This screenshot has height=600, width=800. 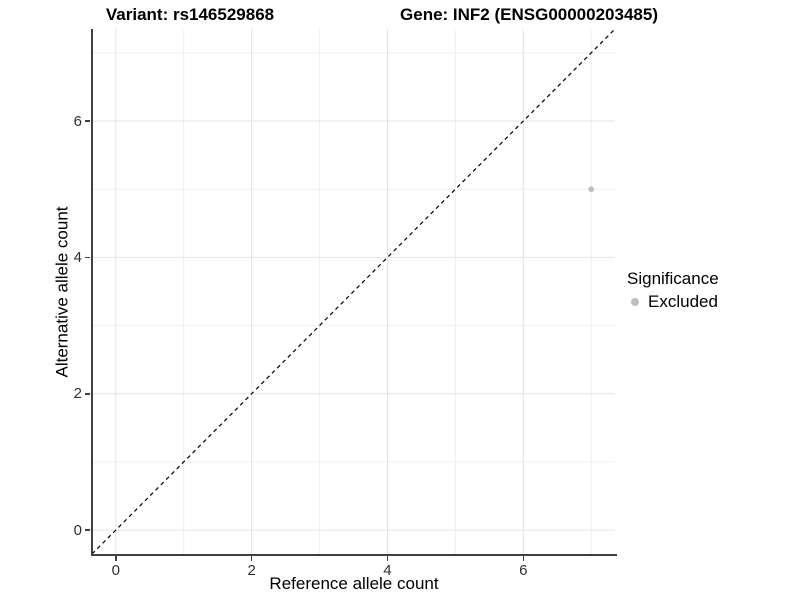 I want to click on y-axis-line, so click(x=91, y=292).